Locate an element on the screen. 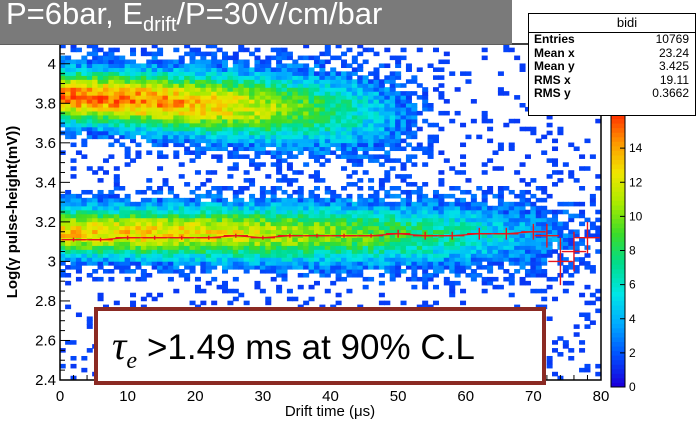  profile-point is located at coordinates (574, 251).